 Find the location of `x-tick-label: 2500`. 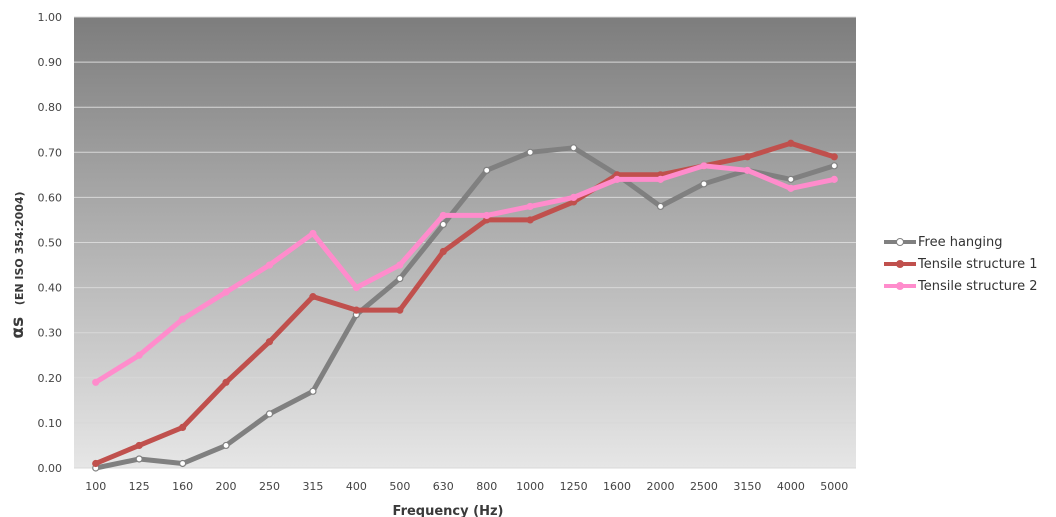

x-tick-label: 2500 is located at coordinates (704, 486).